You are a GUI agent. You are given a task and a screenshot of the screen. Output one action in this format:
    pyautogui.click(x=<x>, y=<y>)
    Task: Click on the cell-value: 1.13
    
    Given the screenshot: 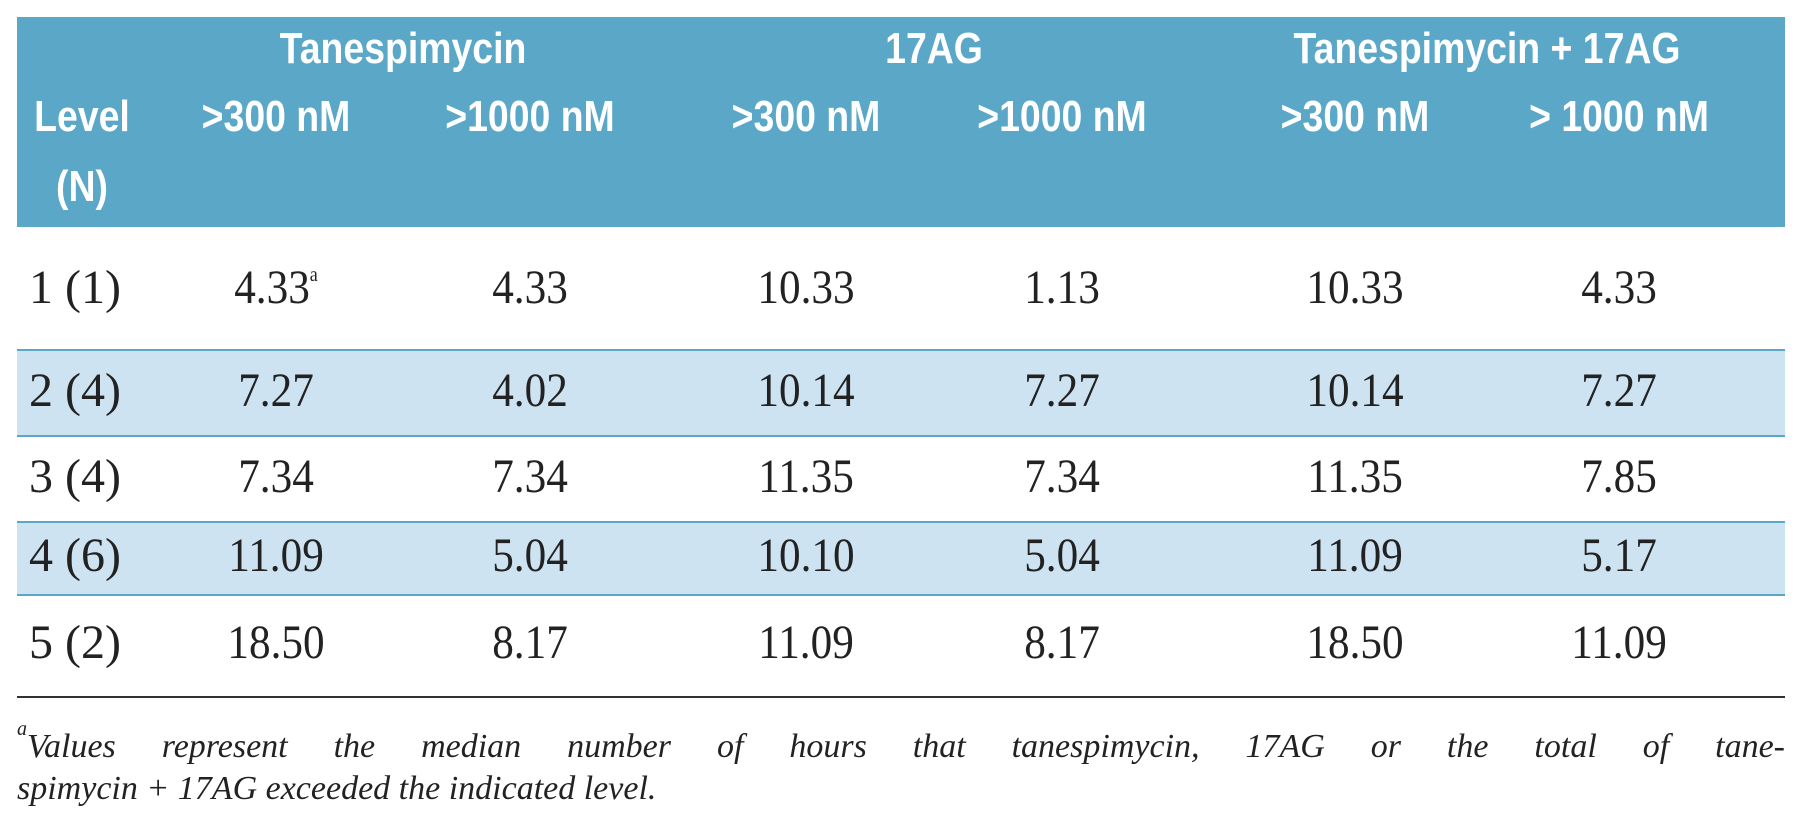 What is the action you would take?
    pyautogui.click(x=1062, y=287)
    